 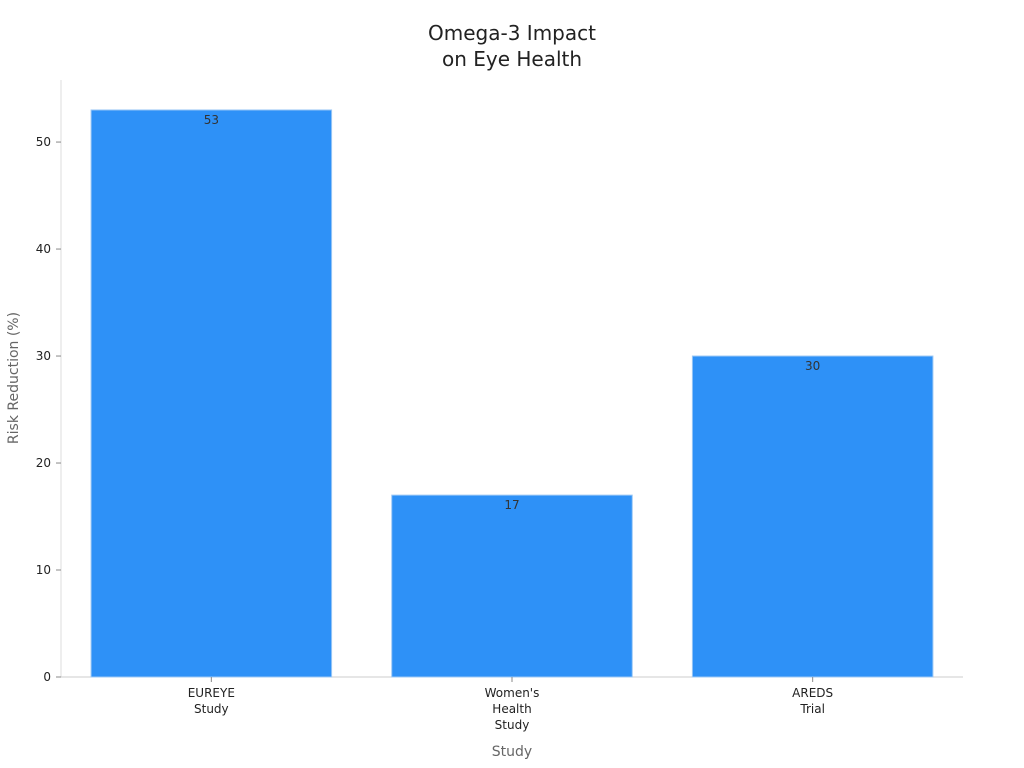 What do you see at coordinates (512, 752) in the screenshot?
I see `x-axis-label: Study` at bounding box center [512, 752].